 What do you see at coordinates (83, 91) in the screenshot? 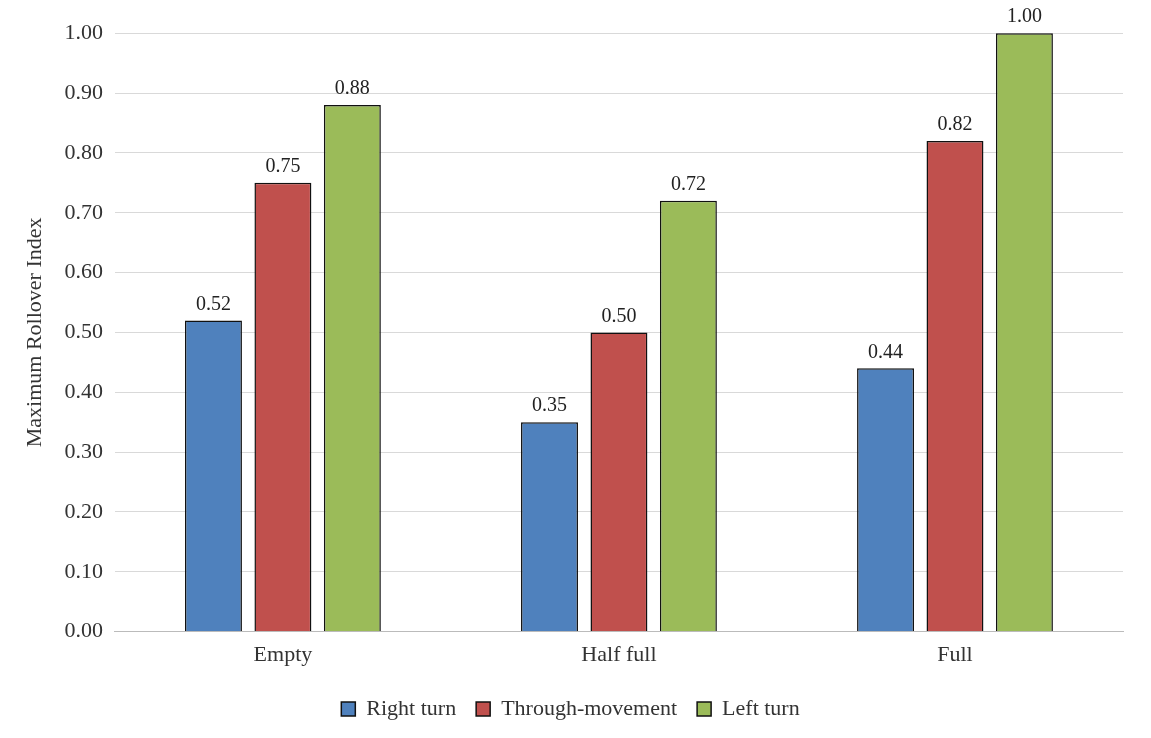
I see `y-tick-label: 0.90` at bounding box center [83, 91].